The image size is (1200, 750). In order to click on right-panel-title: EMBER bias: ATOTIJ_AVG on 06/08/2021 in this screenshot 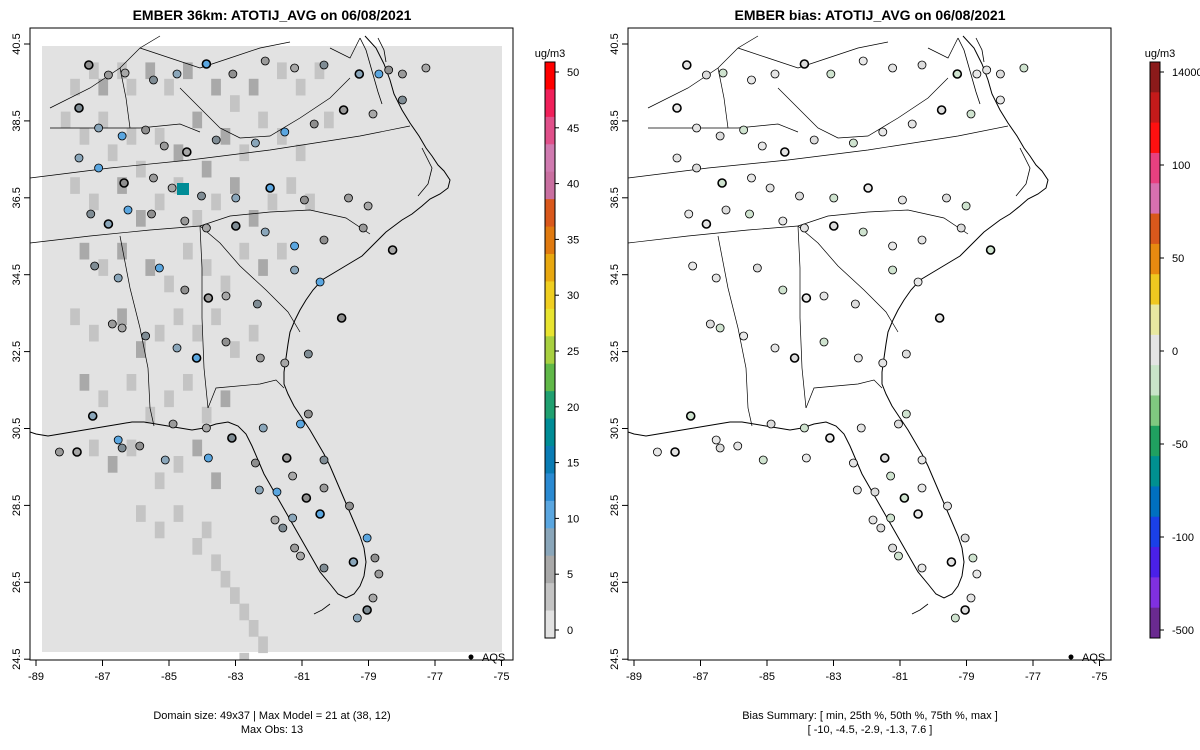, I will do `click(869, 15)`.